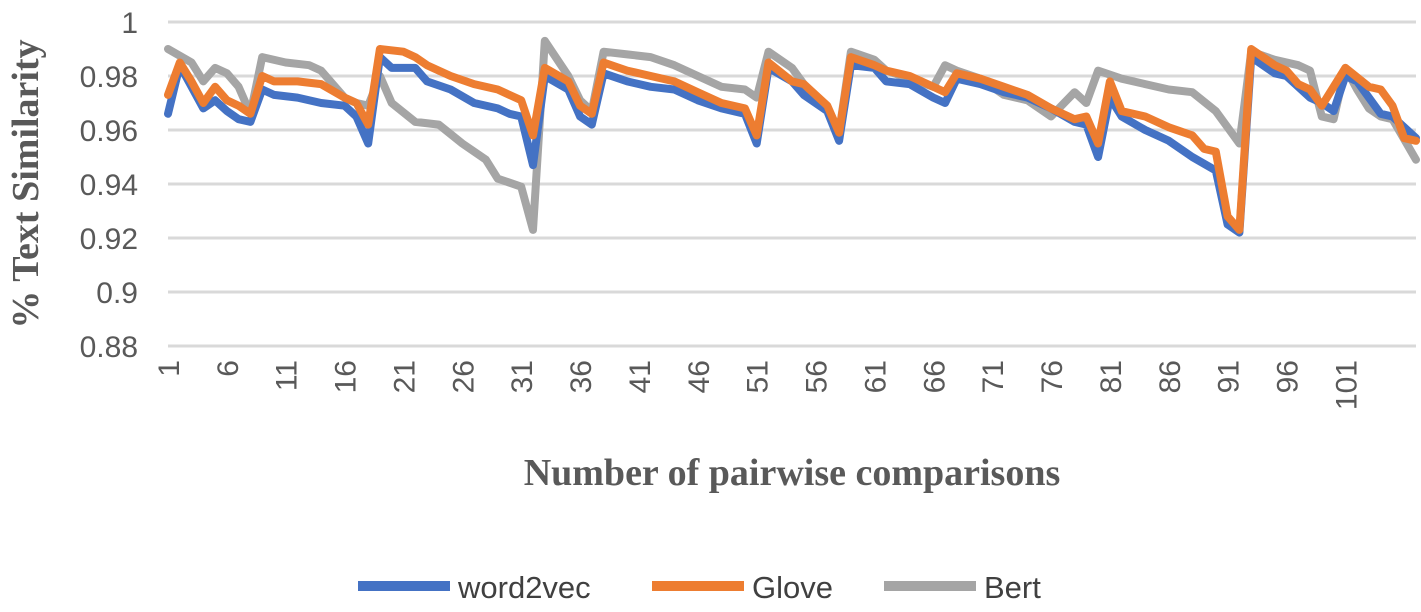 The width and height of the screenshot is (1421, 612). Describe the element at coordinates (1229, 376) in the screenshot. I see `x-tick-label: 91` at that location.